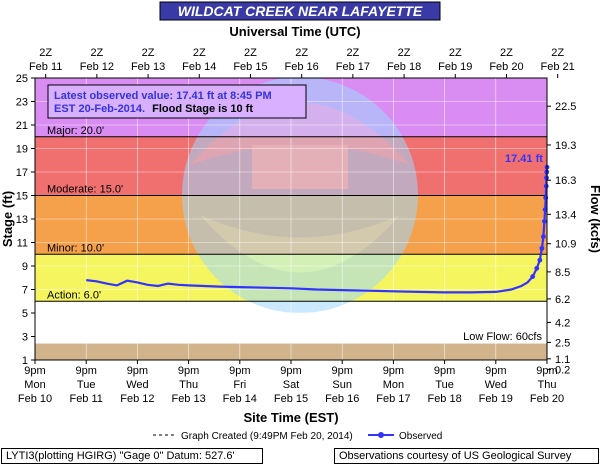 The image size is (600, 470). What do you see at coordinates (594, 219) in the screenshot?
I see `y2-axis-label: Flow (kcfs)` at bounding box center [594, 219].